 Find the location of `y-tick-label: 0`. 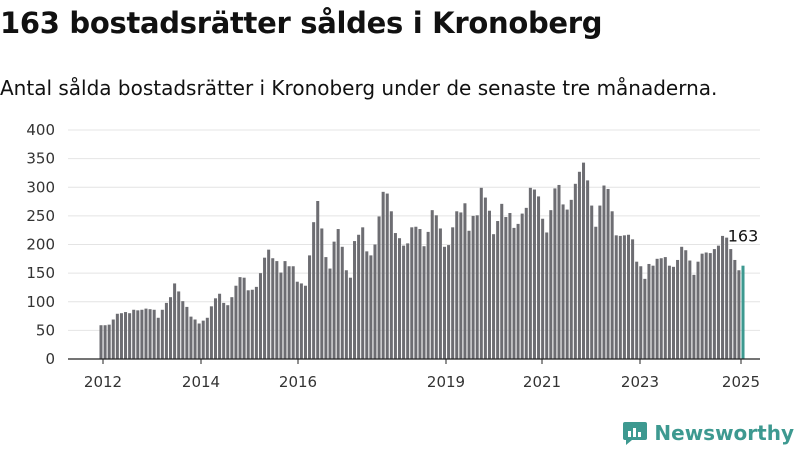

y-tick-label: 0 is located at coordinates (50, 359).